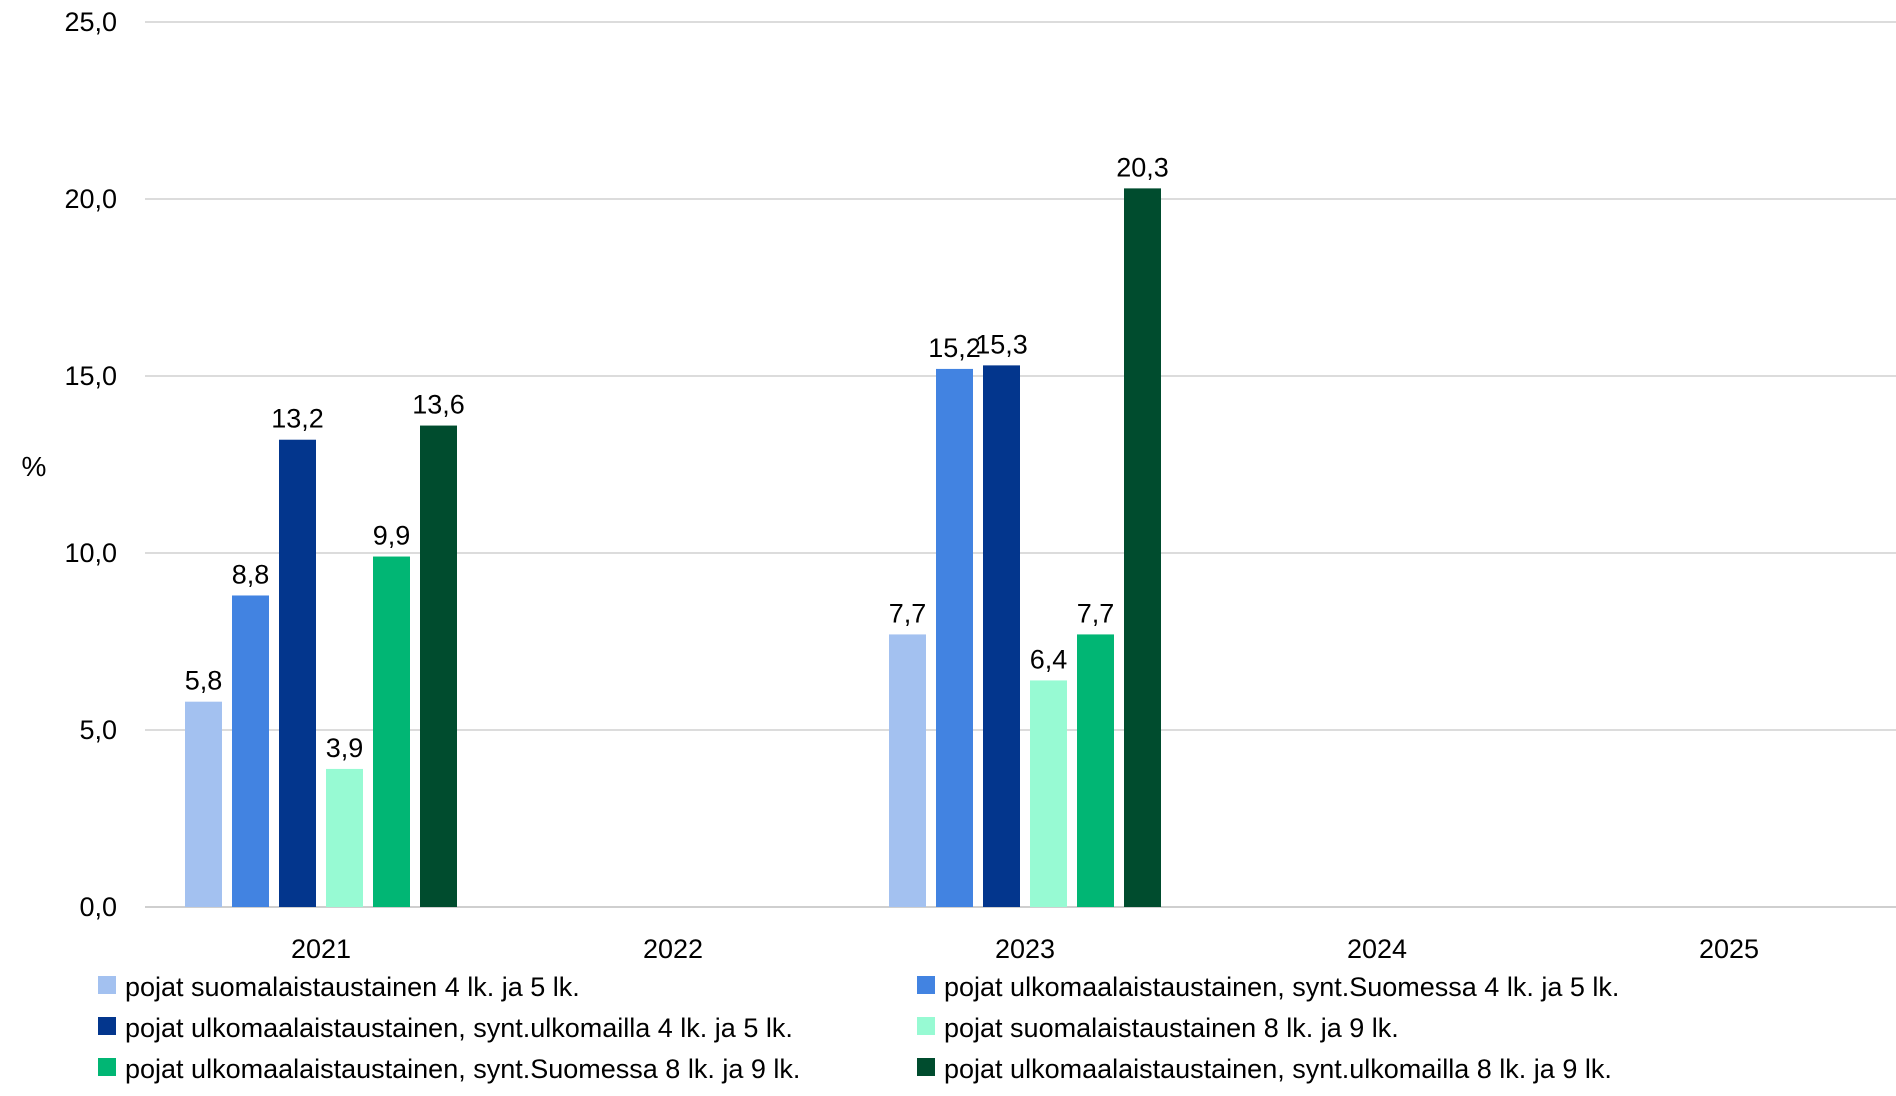 This screenshot has width=1896, height=1096. Describe the element at coordinates (1142, 167) in the screenshot. I see `data-label: 20,3` at that location.